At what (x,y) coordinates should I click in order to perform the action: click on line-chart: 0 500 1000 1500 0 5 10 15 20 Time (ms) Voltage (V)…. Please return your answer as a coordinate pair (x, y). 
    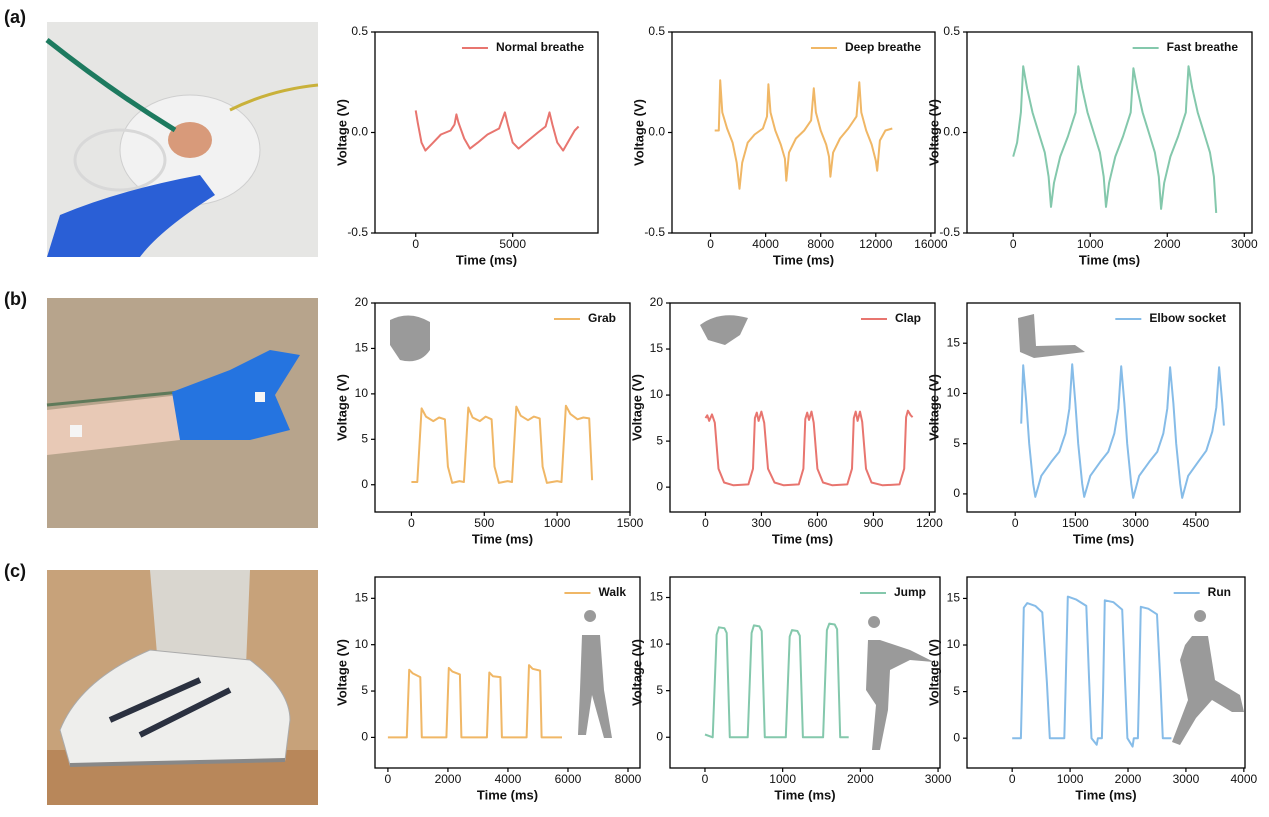
    Looking at the image, I should click on (488, 420).